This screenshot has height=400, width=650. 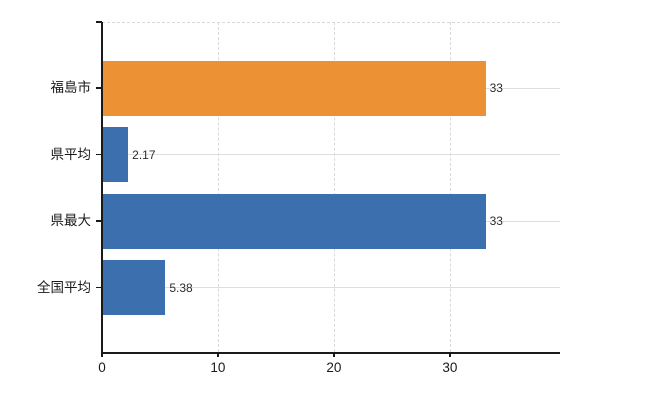 What do you see at coordinates (334, 367) in the screenshot?
I see `x-axis-tick-label: 20` at bounding box center [334, 367].